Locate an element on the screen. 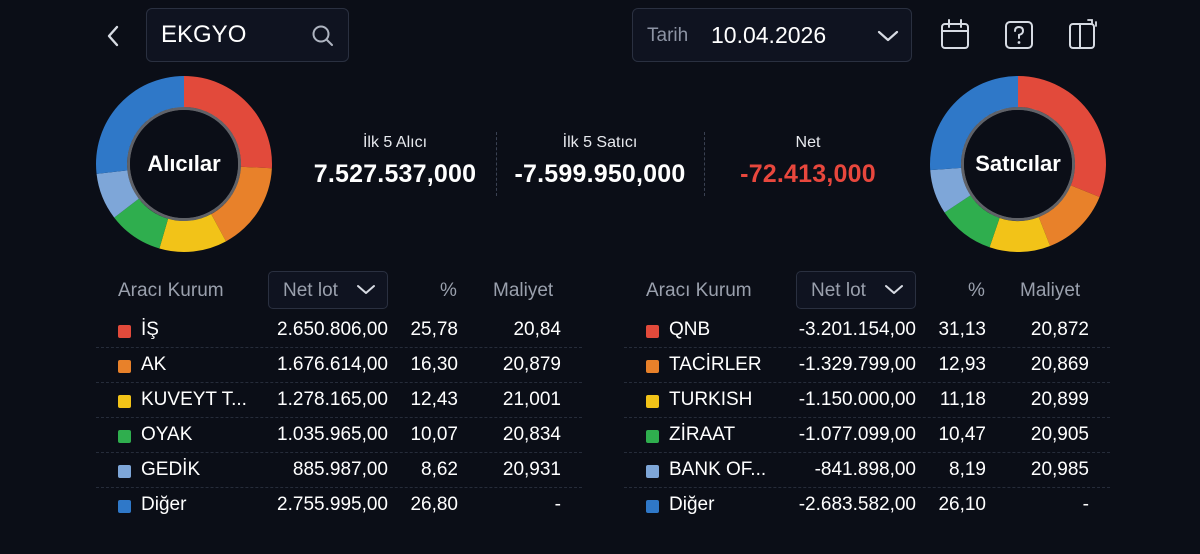  sellers-netlot-select: Net lot is located at coordinates (856, 290).